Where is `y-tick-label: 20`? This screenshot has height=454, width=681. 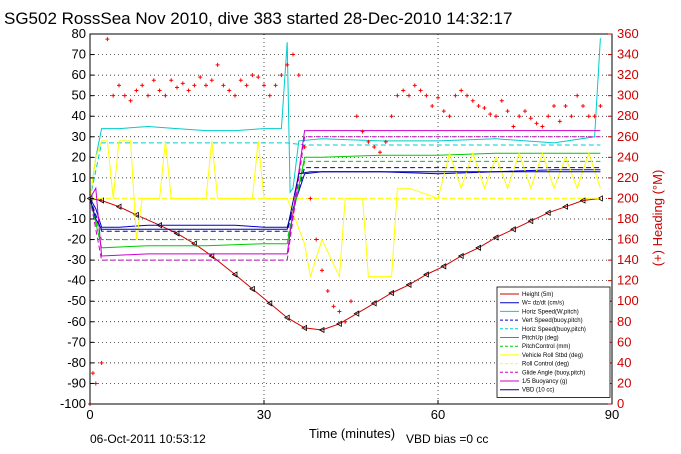
y-tick-label: 20 is located at coordinates (79, 156).